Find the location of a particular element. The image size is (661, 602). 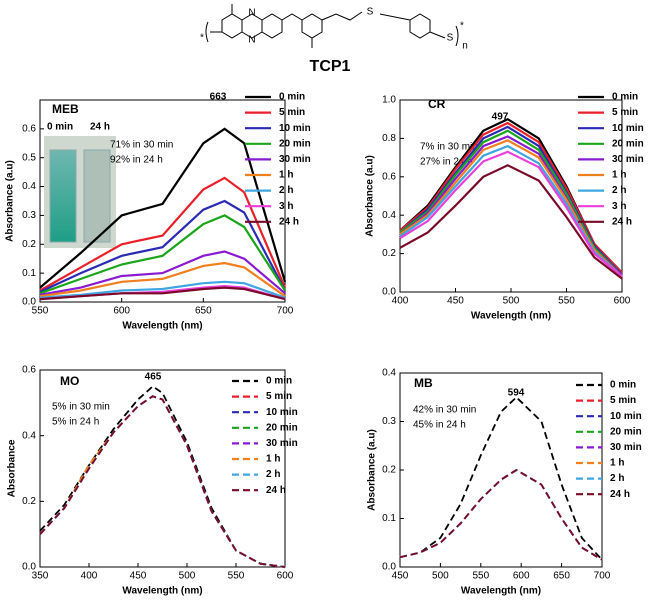

panel-title: MB is located at coordinates (423, 383).